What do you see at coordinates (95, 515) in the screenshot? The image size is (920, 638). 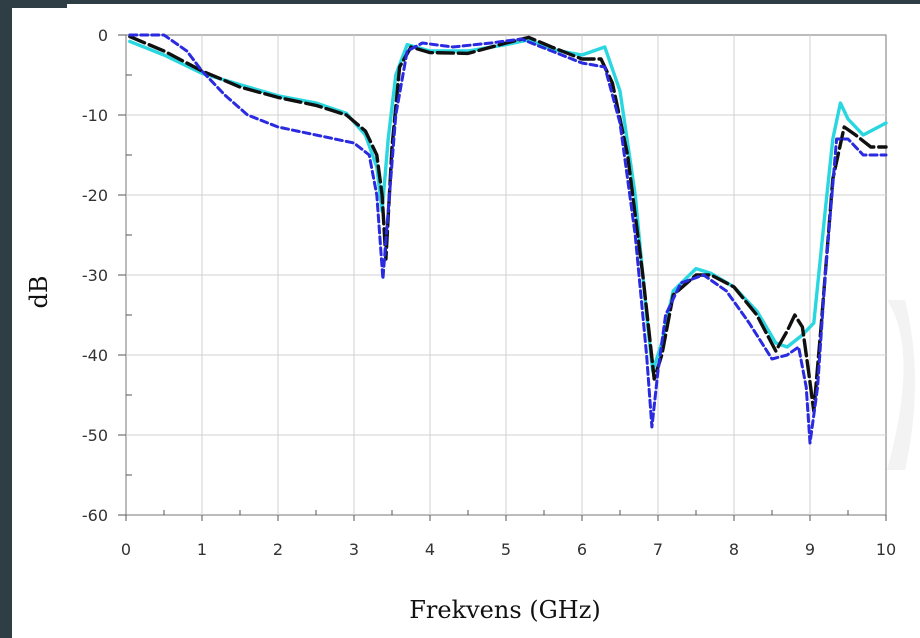 I see `y-tick-label: -60` at bounding box center [95, 515].